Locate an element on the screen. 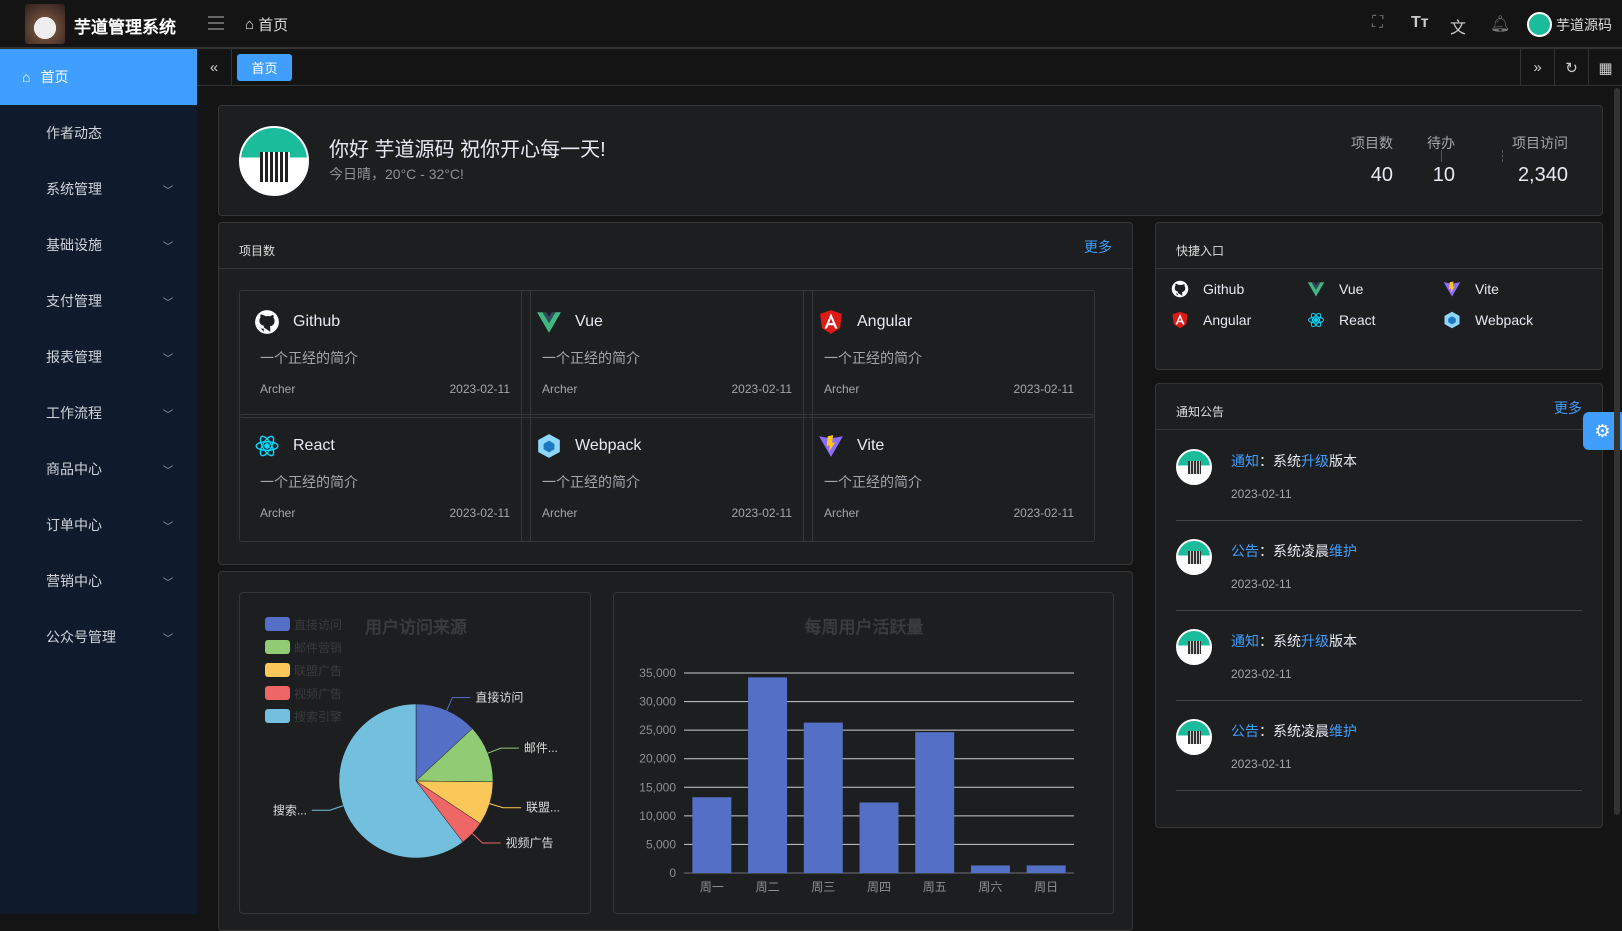 Image resolution: width=1622 pixels, height=931 pixels. breadcrumb: ⌂ 首页 is located at coordinates (266, 24).